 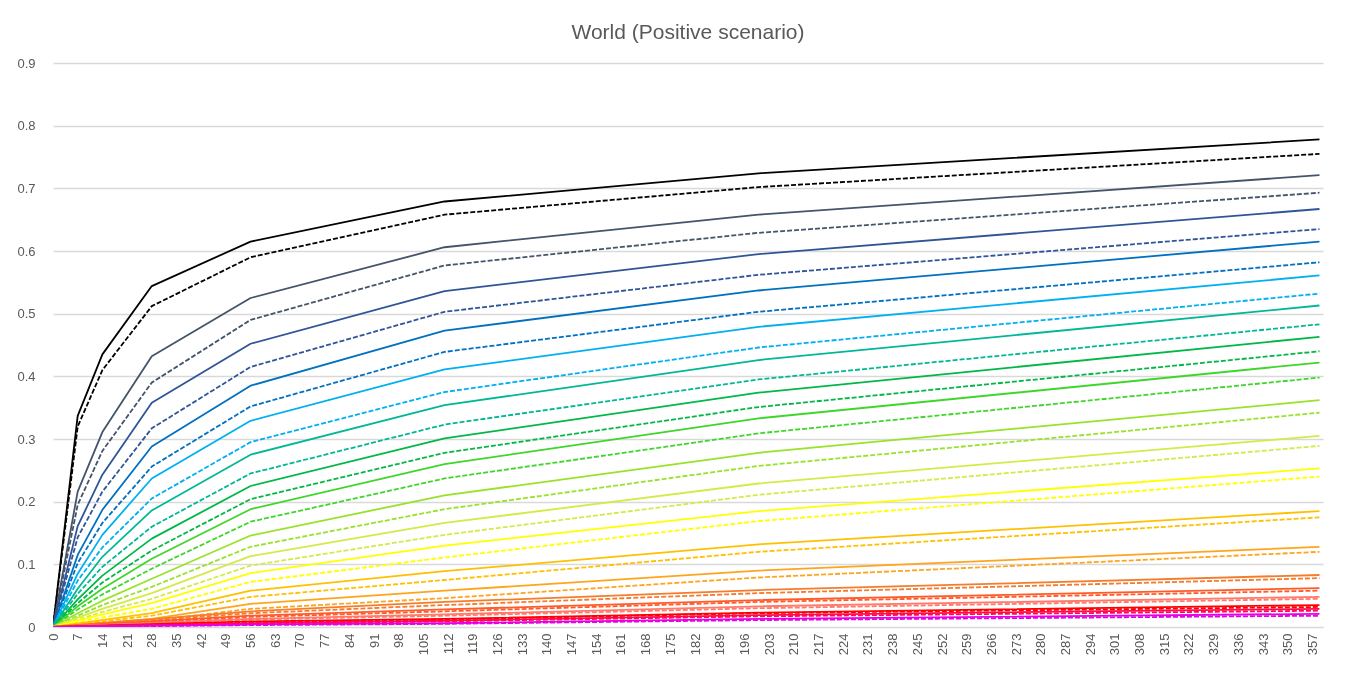 I want to click on x-tick-label: 280, so click(x=1041, y=644).